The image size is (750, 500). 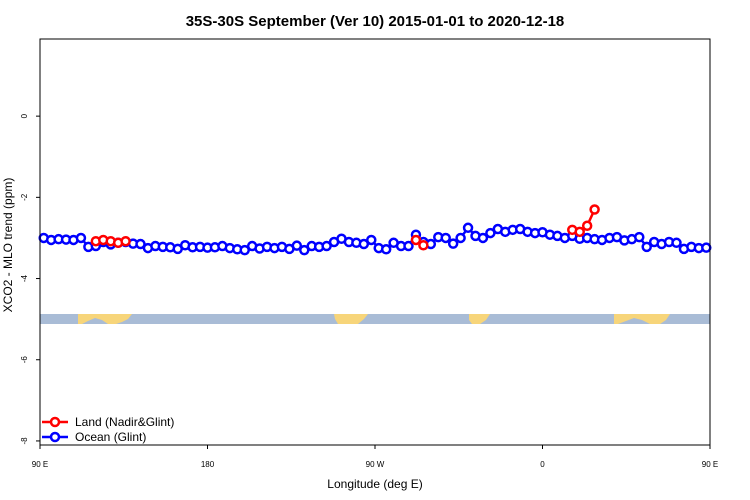 What do you see at coordinates (30, 279) in the screenshot?
I see `y-axis: 0 -2 -4 -6 -8` at bounding box center [30, 279].